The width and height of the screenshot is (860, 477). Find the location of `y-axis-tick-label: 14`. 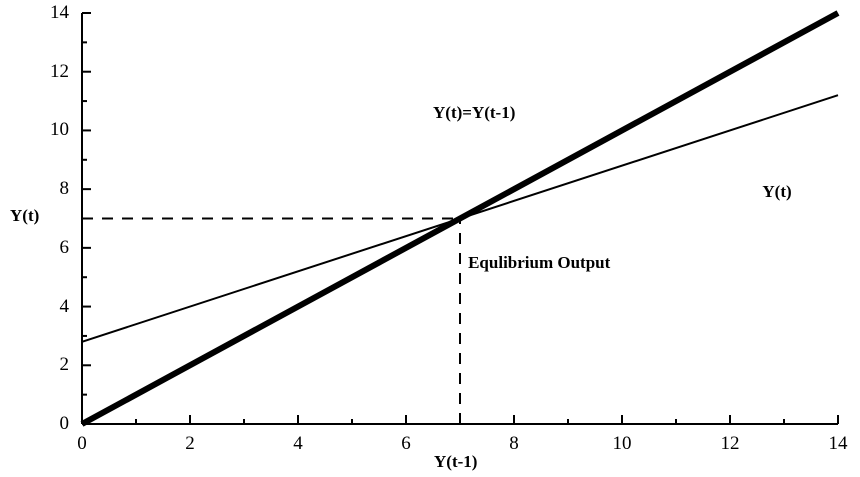

y-axis-tick-label: 14 is located at coordinates (59, 12).